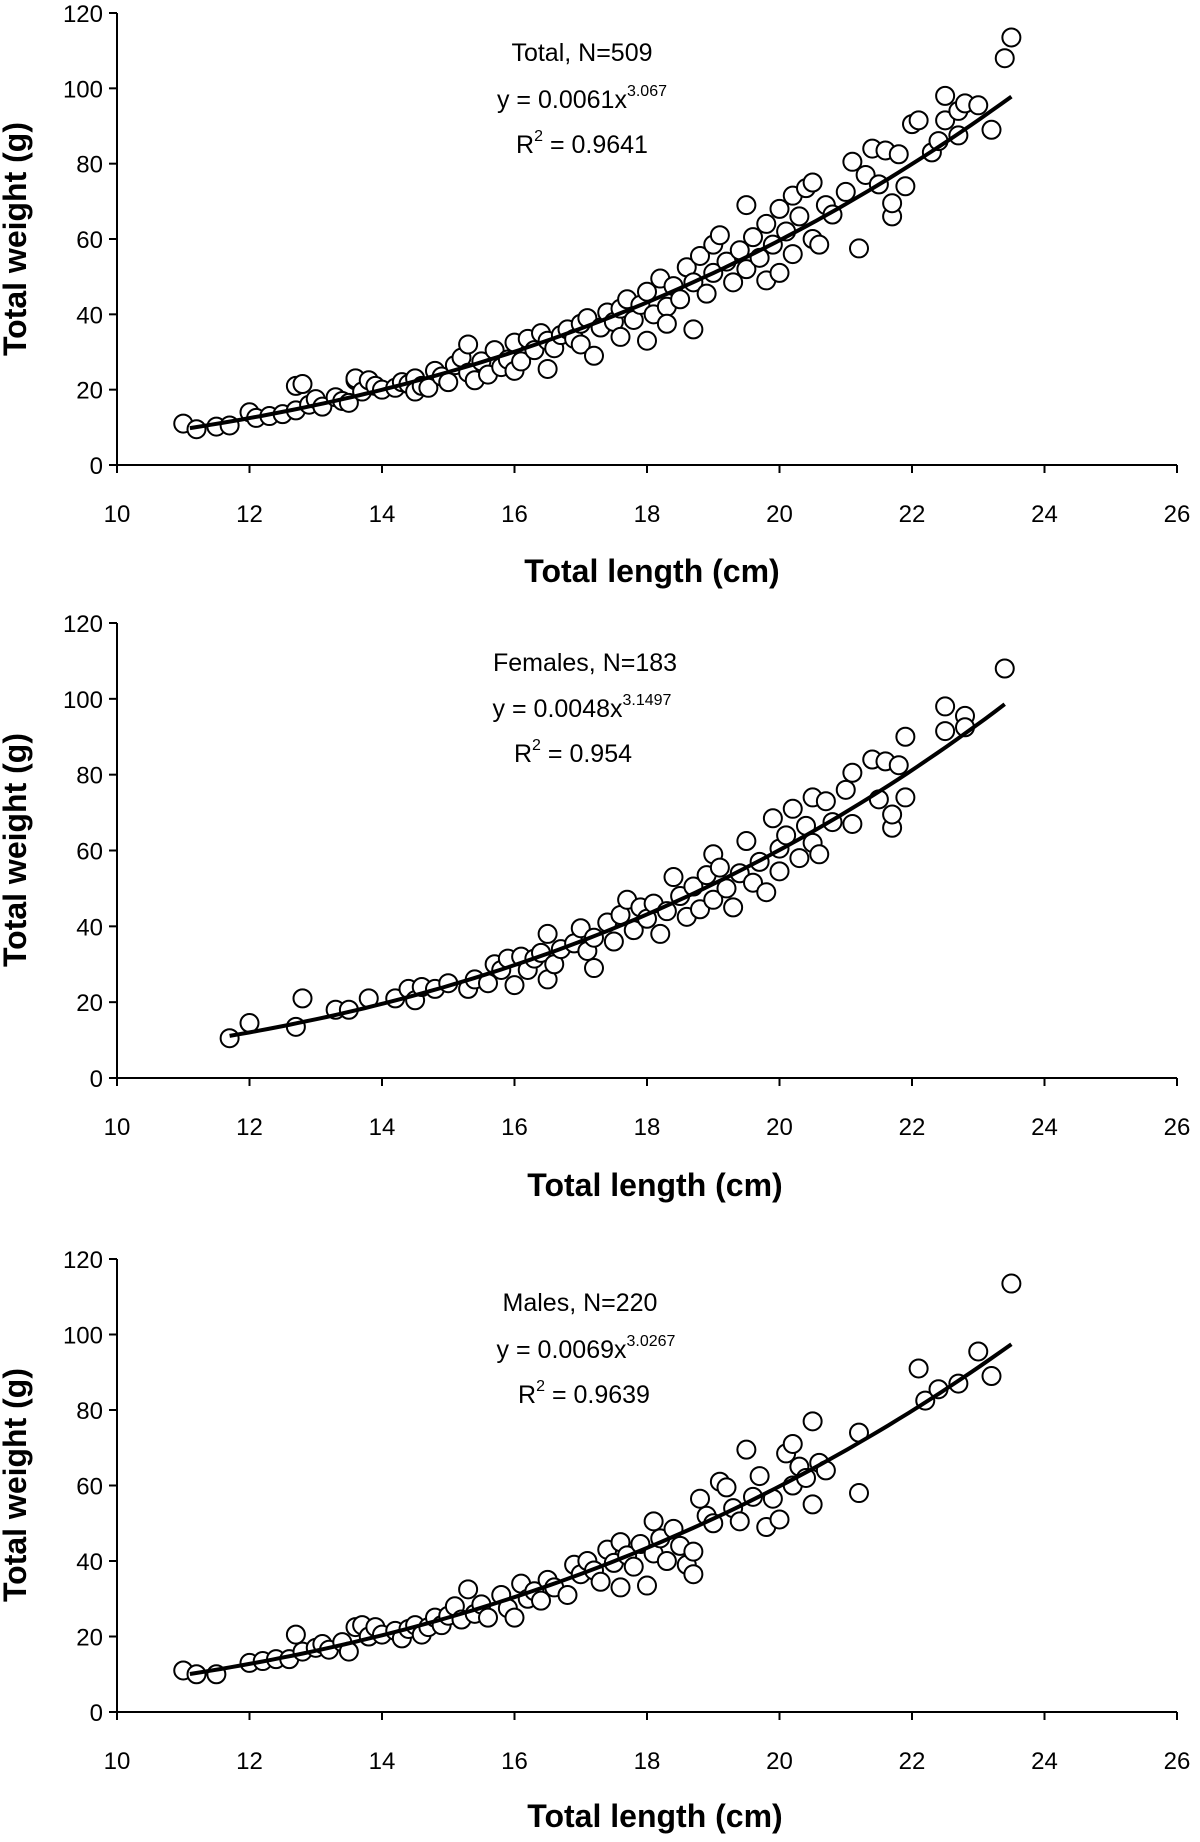 Image resolution: width=1200 pixels, height=1842 pixels. What do you see at coordinates (83, 624) in the screenshot?
I see `y-tick-label: 120` at bounding box center [83, 624].